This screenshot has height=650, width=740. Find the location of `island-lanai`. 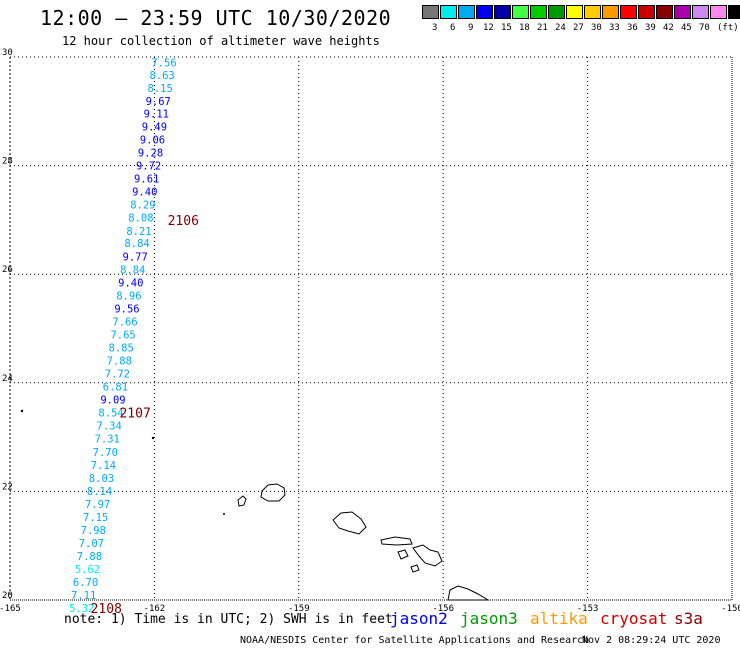

island-lanai is located at coordinates (403, 554).